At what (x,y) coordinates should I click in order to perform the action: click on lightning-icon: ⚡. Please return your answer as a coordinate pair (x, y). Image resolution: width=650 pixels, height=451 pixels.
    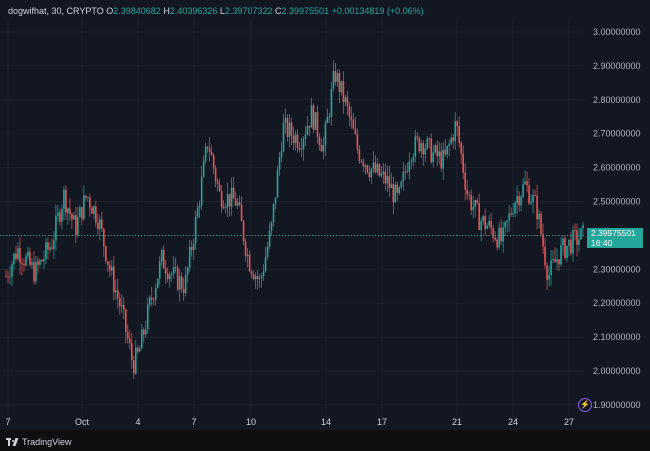
    Looking at the image, I should click on (585, 405).